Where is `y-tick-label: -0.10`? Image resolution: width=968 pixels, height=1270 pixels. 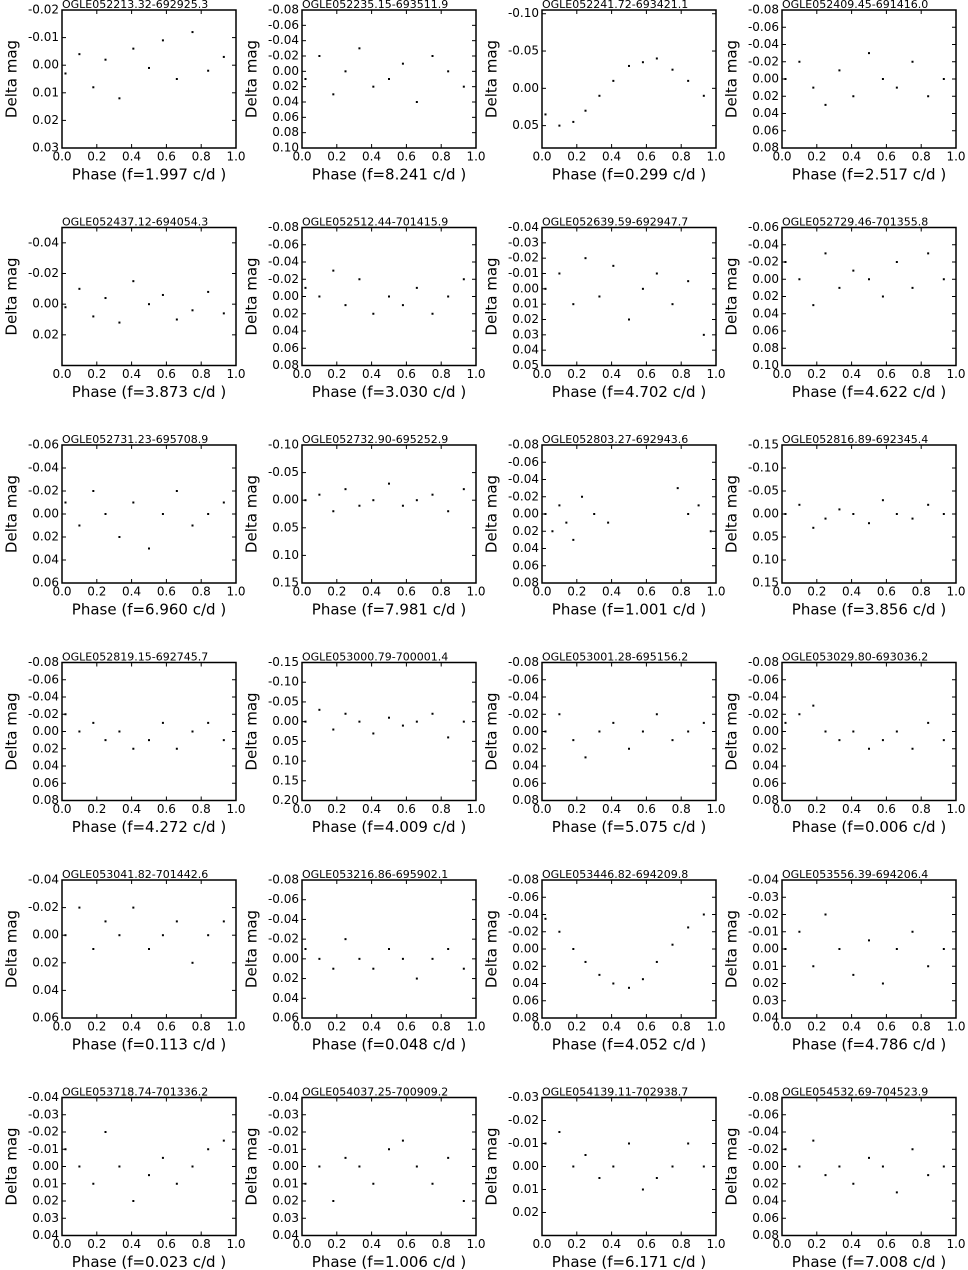 y-tick-label: -0.10 is located at coordinates (763, 468).